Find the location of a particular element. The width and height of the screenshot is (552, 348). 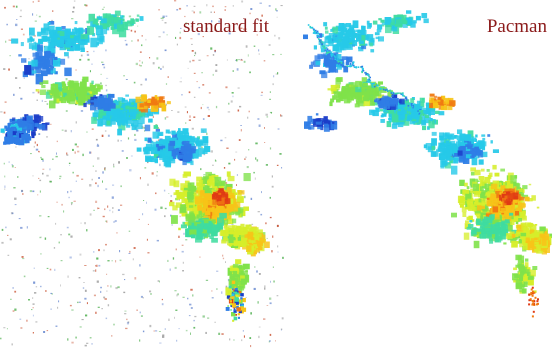

panel-title-pacman: Pacman is located at coordinates (516, 26).